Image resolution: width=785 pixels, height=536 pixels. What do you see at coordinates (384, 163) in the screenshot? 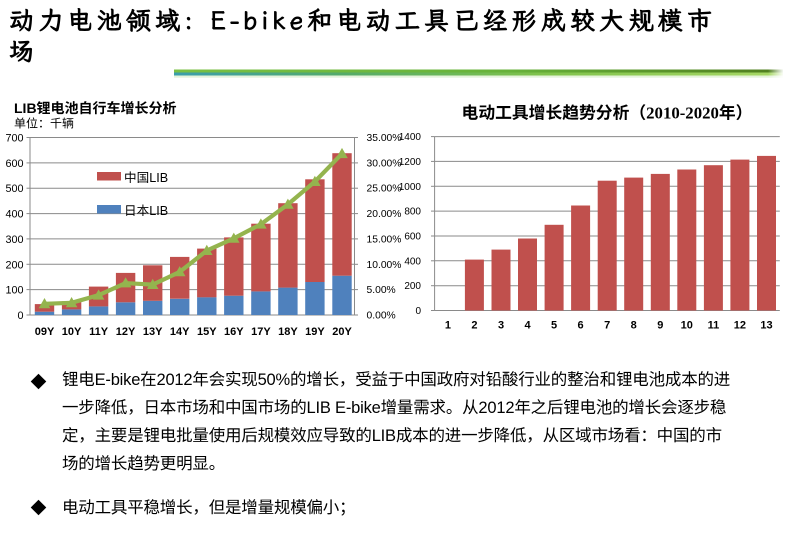
I see `svg-text: 30.00%` at bounding box center [384, 163].